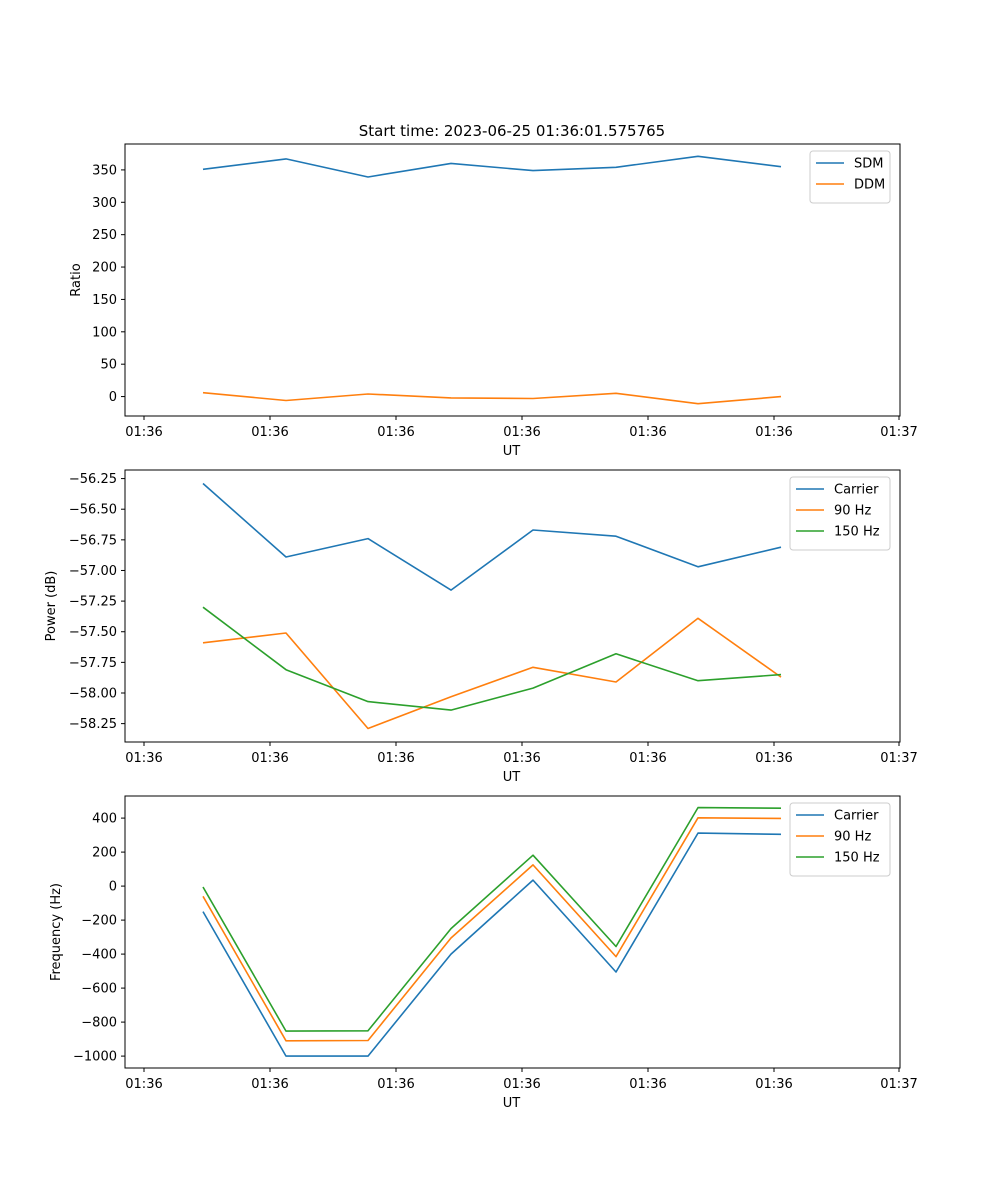 The height and width of the screenshot is (1200, 1000). Describe the element at coordinates (492, 398) in the screenshot. I see `series-line-ddm` at that location.